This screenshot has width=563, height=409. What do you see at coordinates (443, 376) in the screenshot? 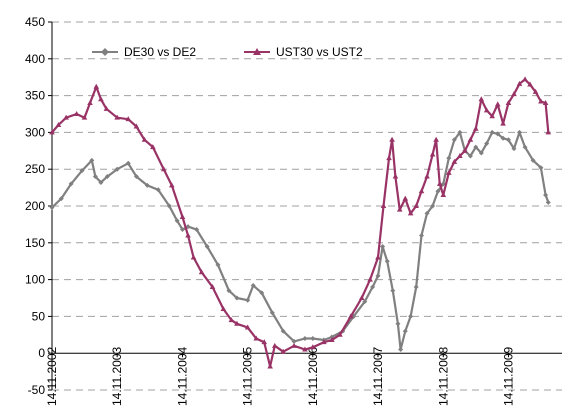
I see `x-tick-label: 14.11.2008` at bounding box center [443, 376].